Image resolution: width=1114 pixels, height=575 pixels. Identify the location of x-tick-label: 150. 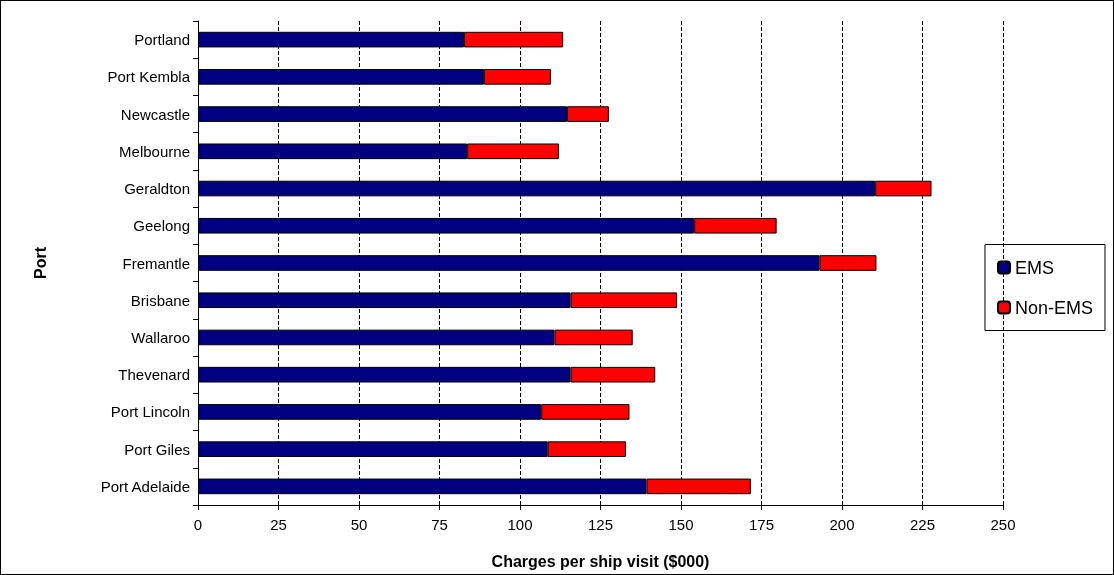
(681, 524).